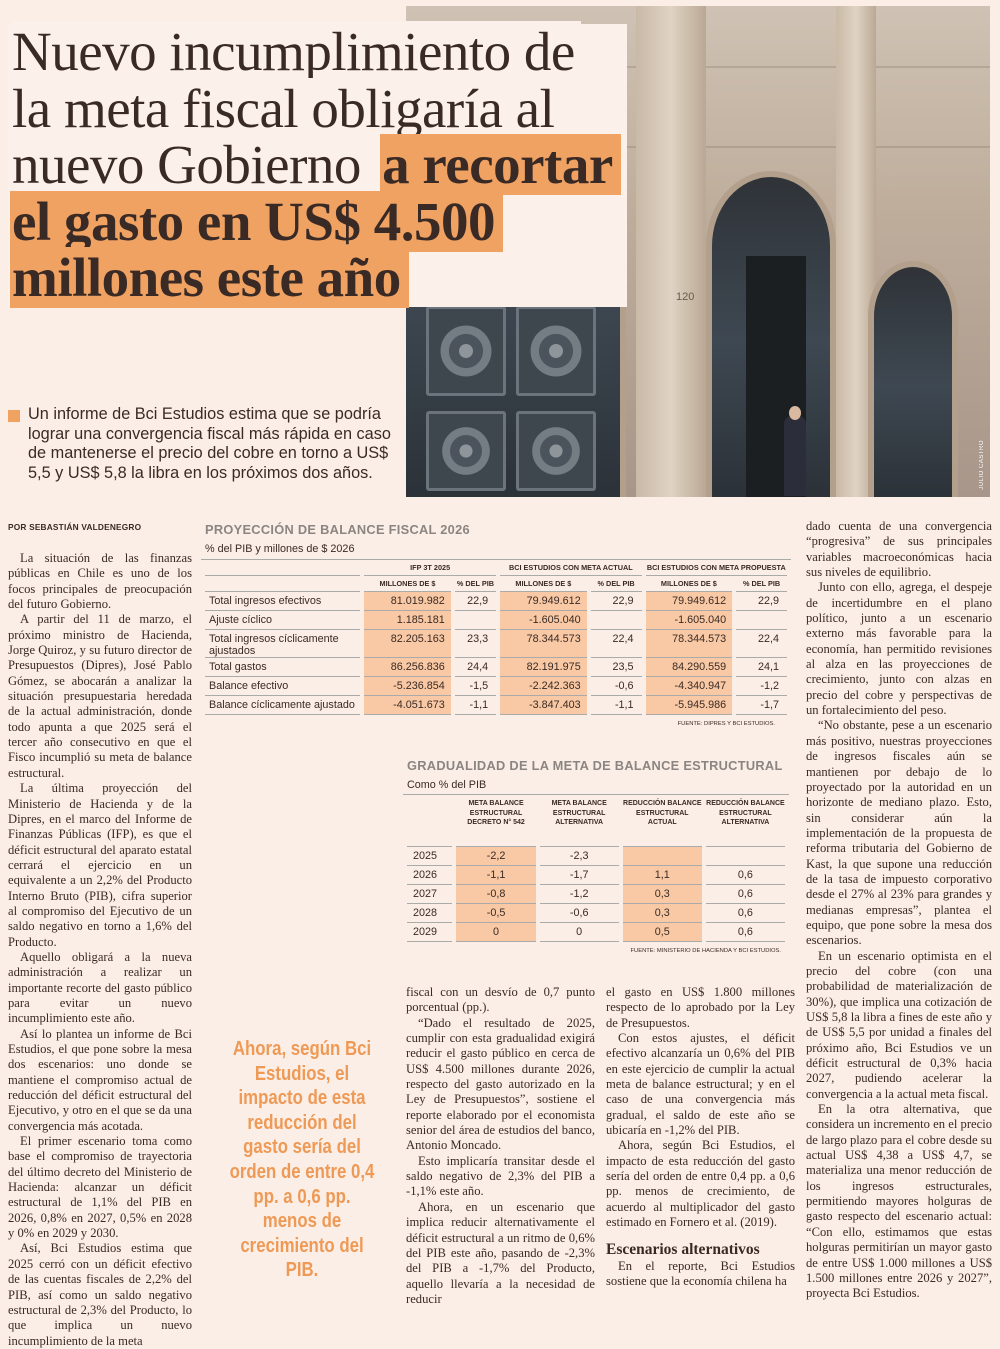  I want to click on group-header: IFP 3T 2025, so click(430, 568).